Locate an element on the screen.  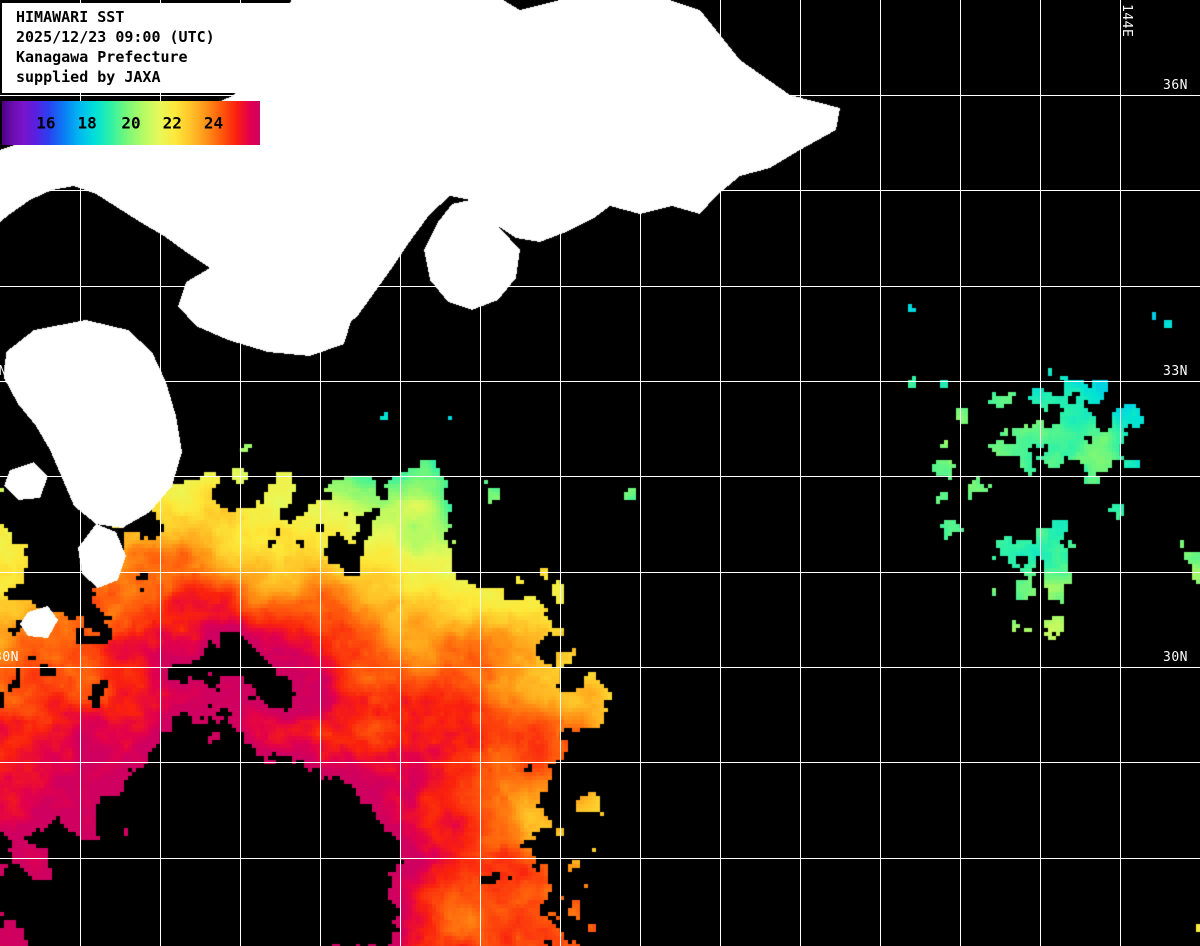
colorbar: 16 18 20 22 24 is located at coordinates (131, 123).